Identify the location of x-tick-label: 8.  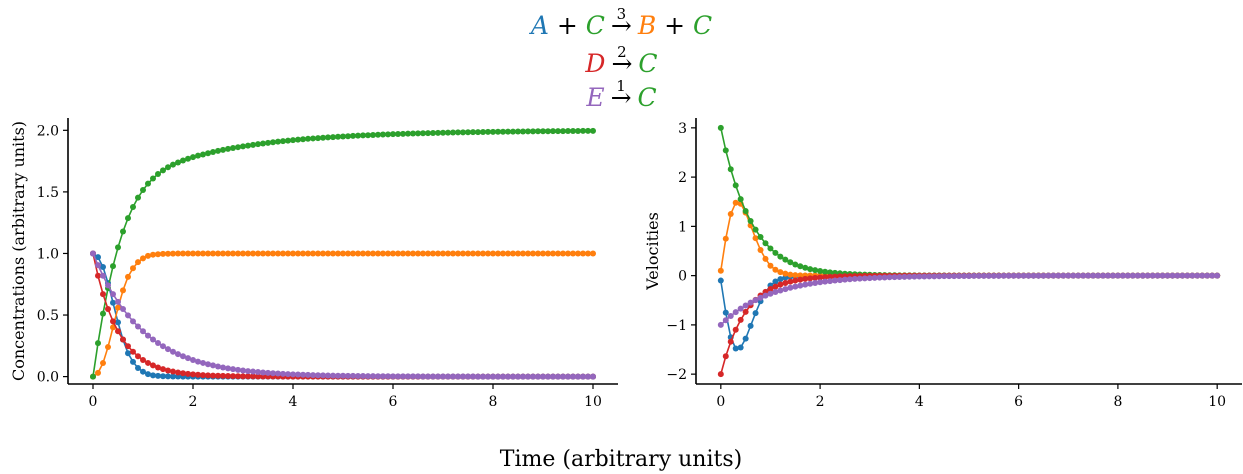
(493, 402).